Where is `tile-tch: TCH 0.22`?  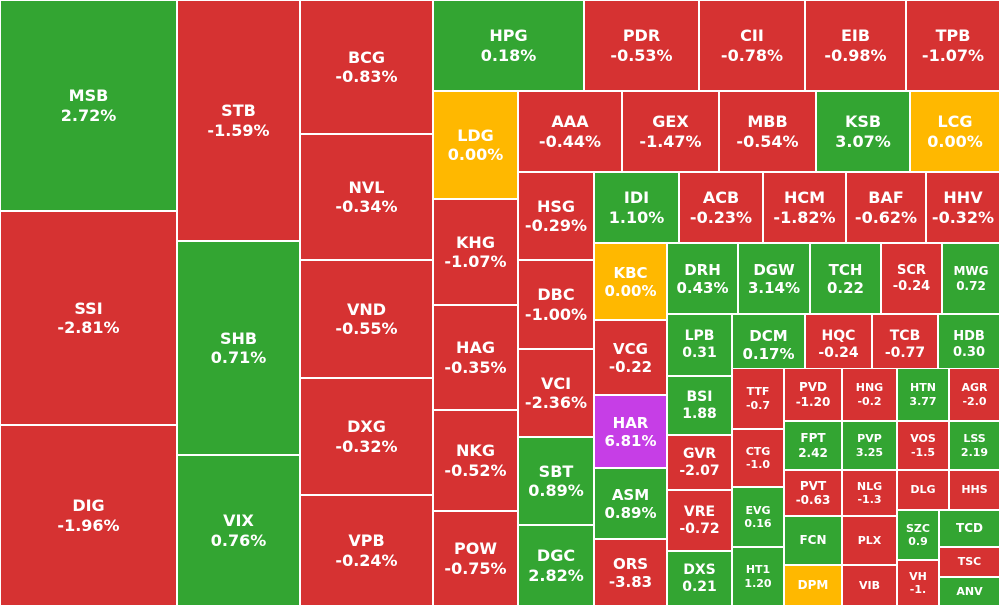 tile-tch: TCH 0.22 is located at coordinates (845, 278).